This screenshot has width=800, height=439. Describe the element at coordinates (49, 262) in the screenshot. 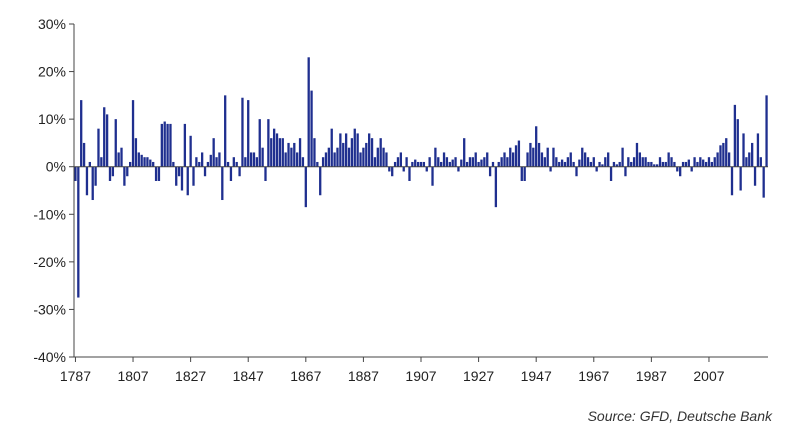

I see `y-tick-label: -20%` at that location.